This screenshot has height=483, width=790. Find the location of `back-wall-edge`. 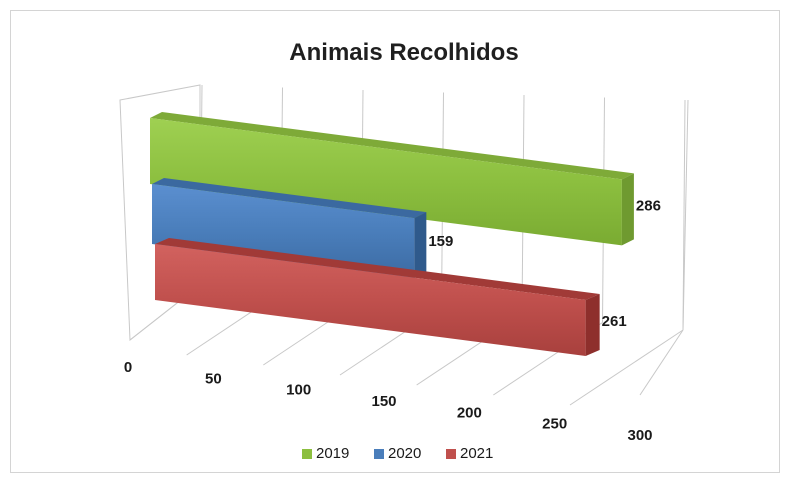

back-wall-edge is located at coordinates (685, 215).